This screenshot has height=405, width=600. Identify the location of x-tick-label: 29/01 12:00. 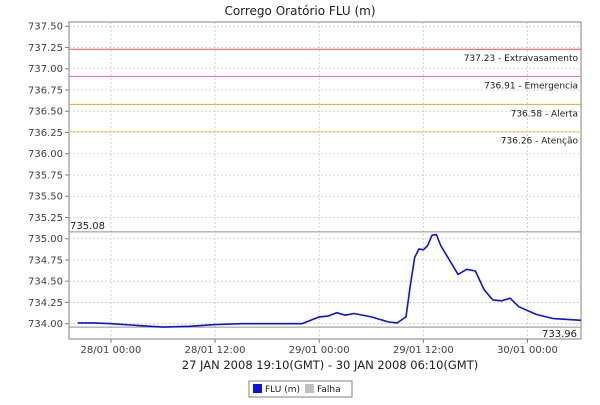
(423, 350).